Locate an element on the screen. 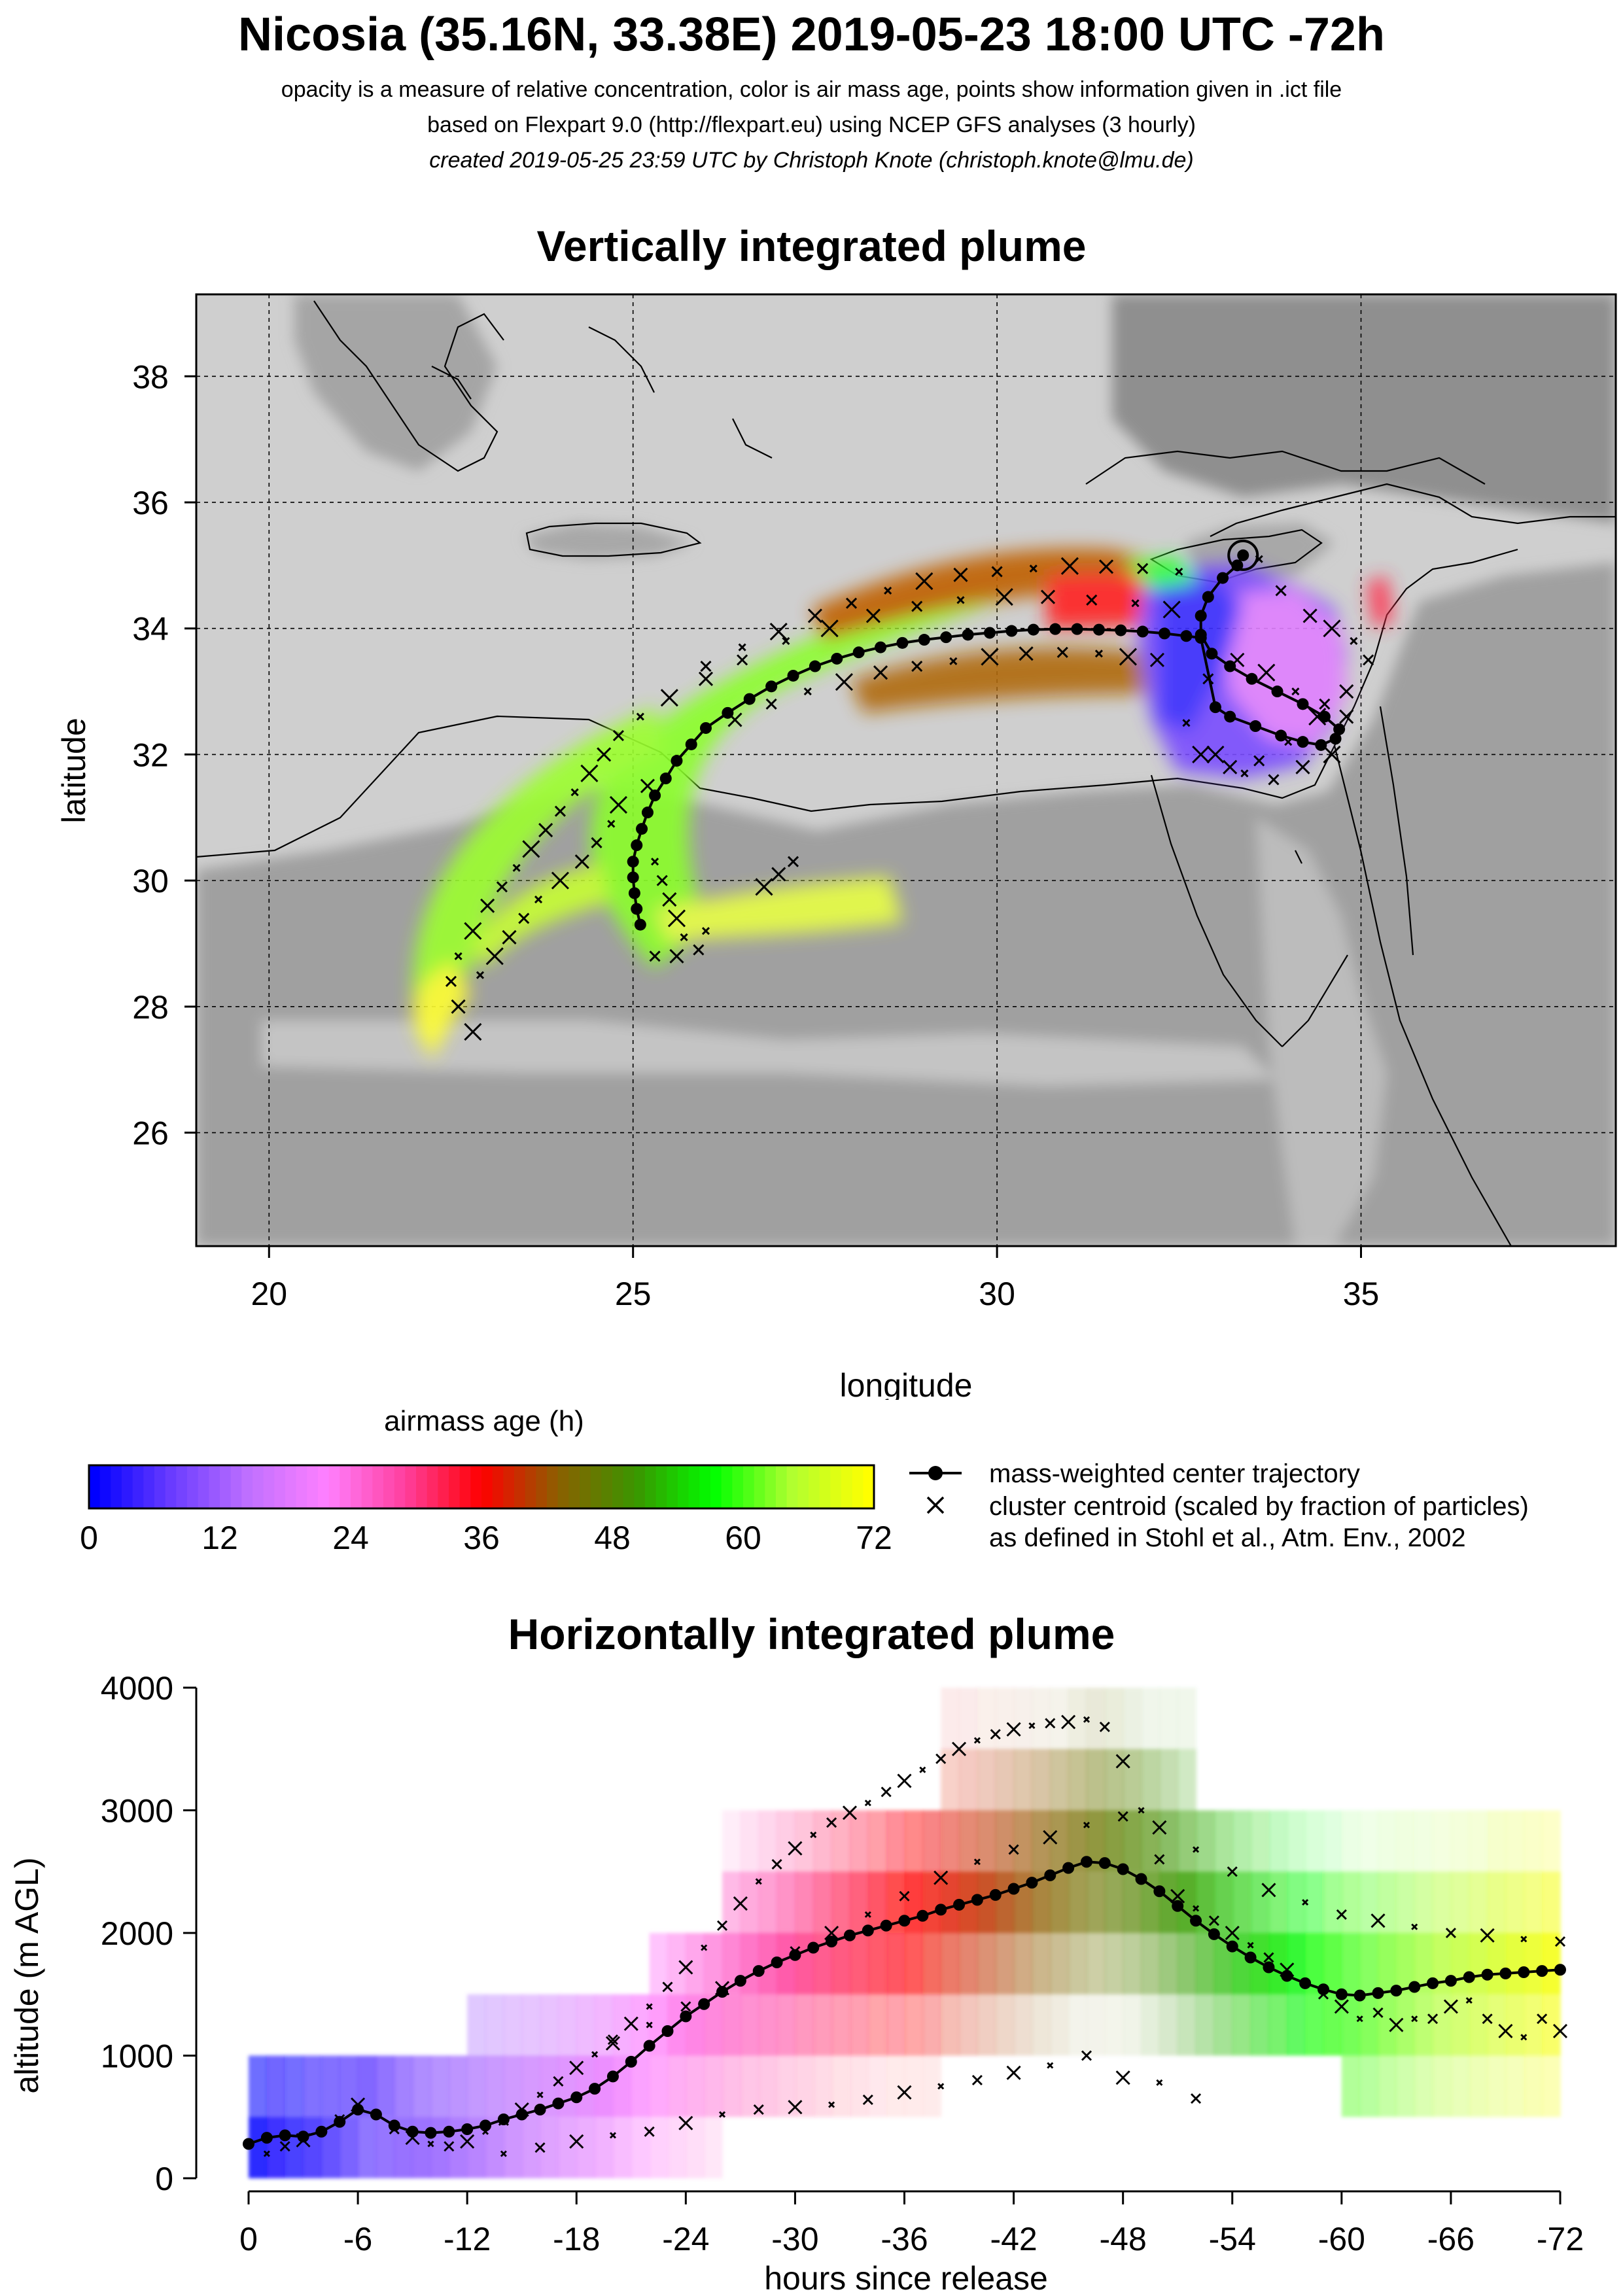  colorbar-tick-label: 72 is located at coordinates (874, 1538).